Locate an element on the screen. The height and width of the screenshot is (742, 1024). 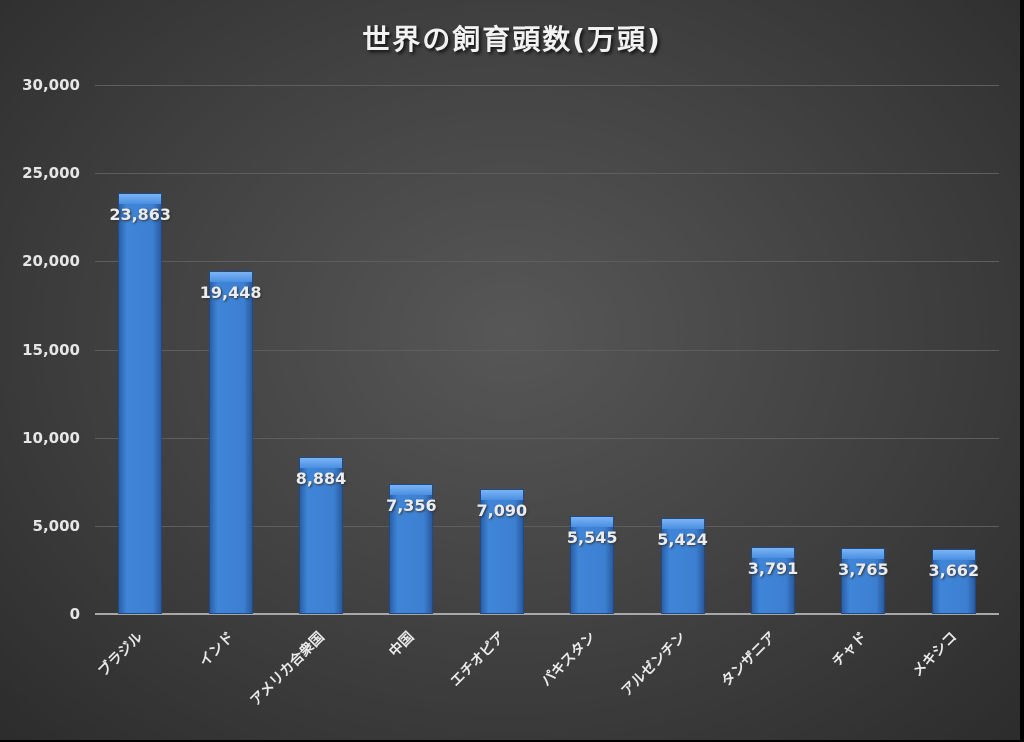
chart-title: 世界の飼育頭数(万頭) is located at coordinates (512, 39).